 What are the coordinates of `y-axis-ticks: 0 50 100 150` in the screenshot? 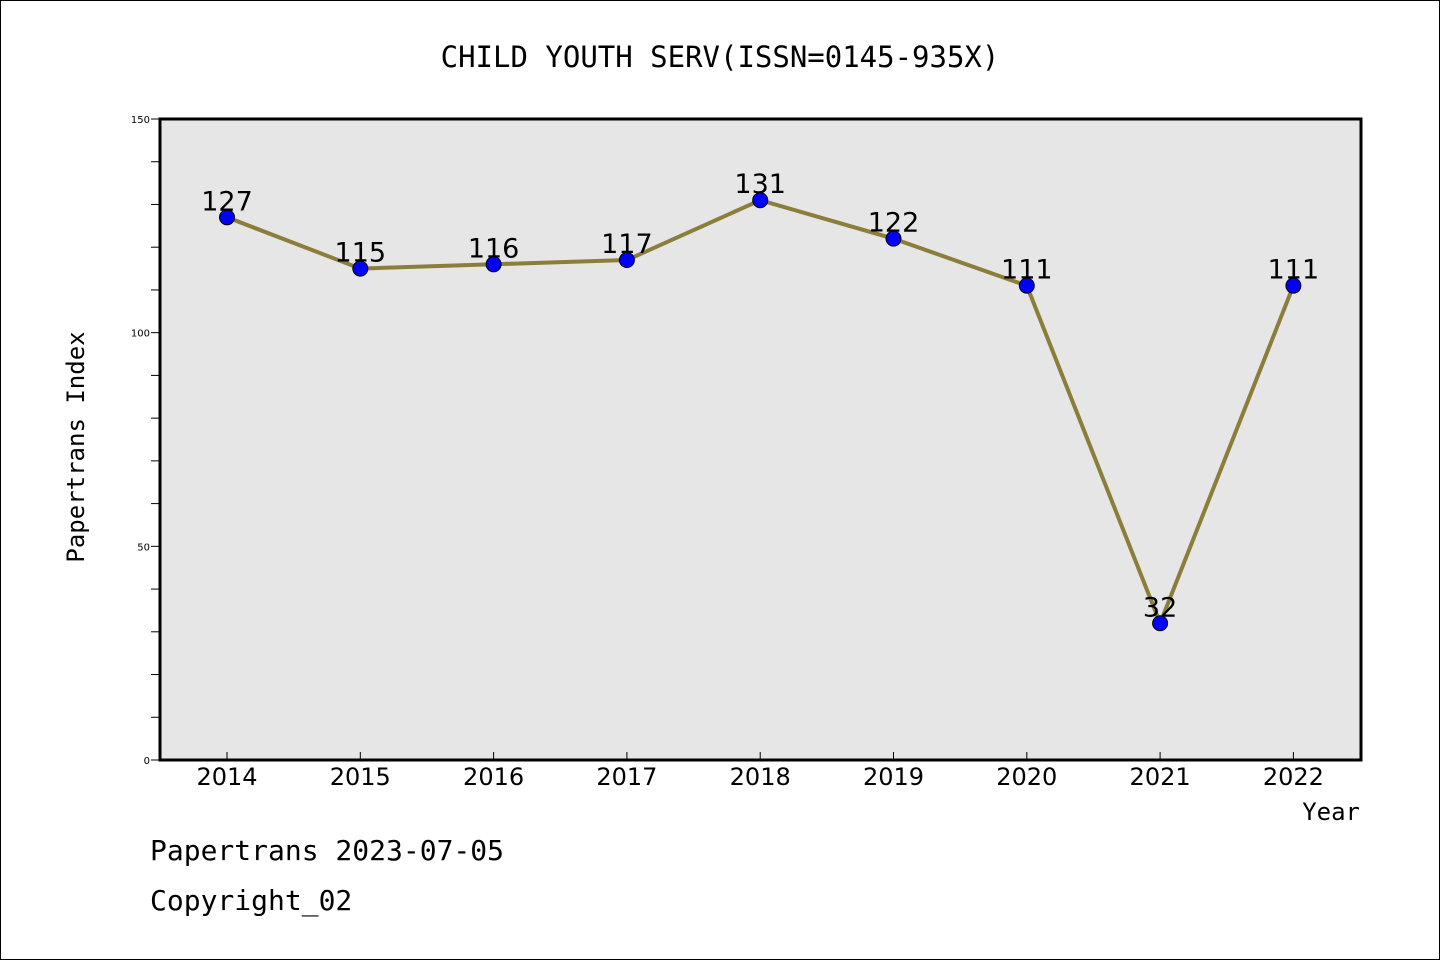 It's located at (145, 441).